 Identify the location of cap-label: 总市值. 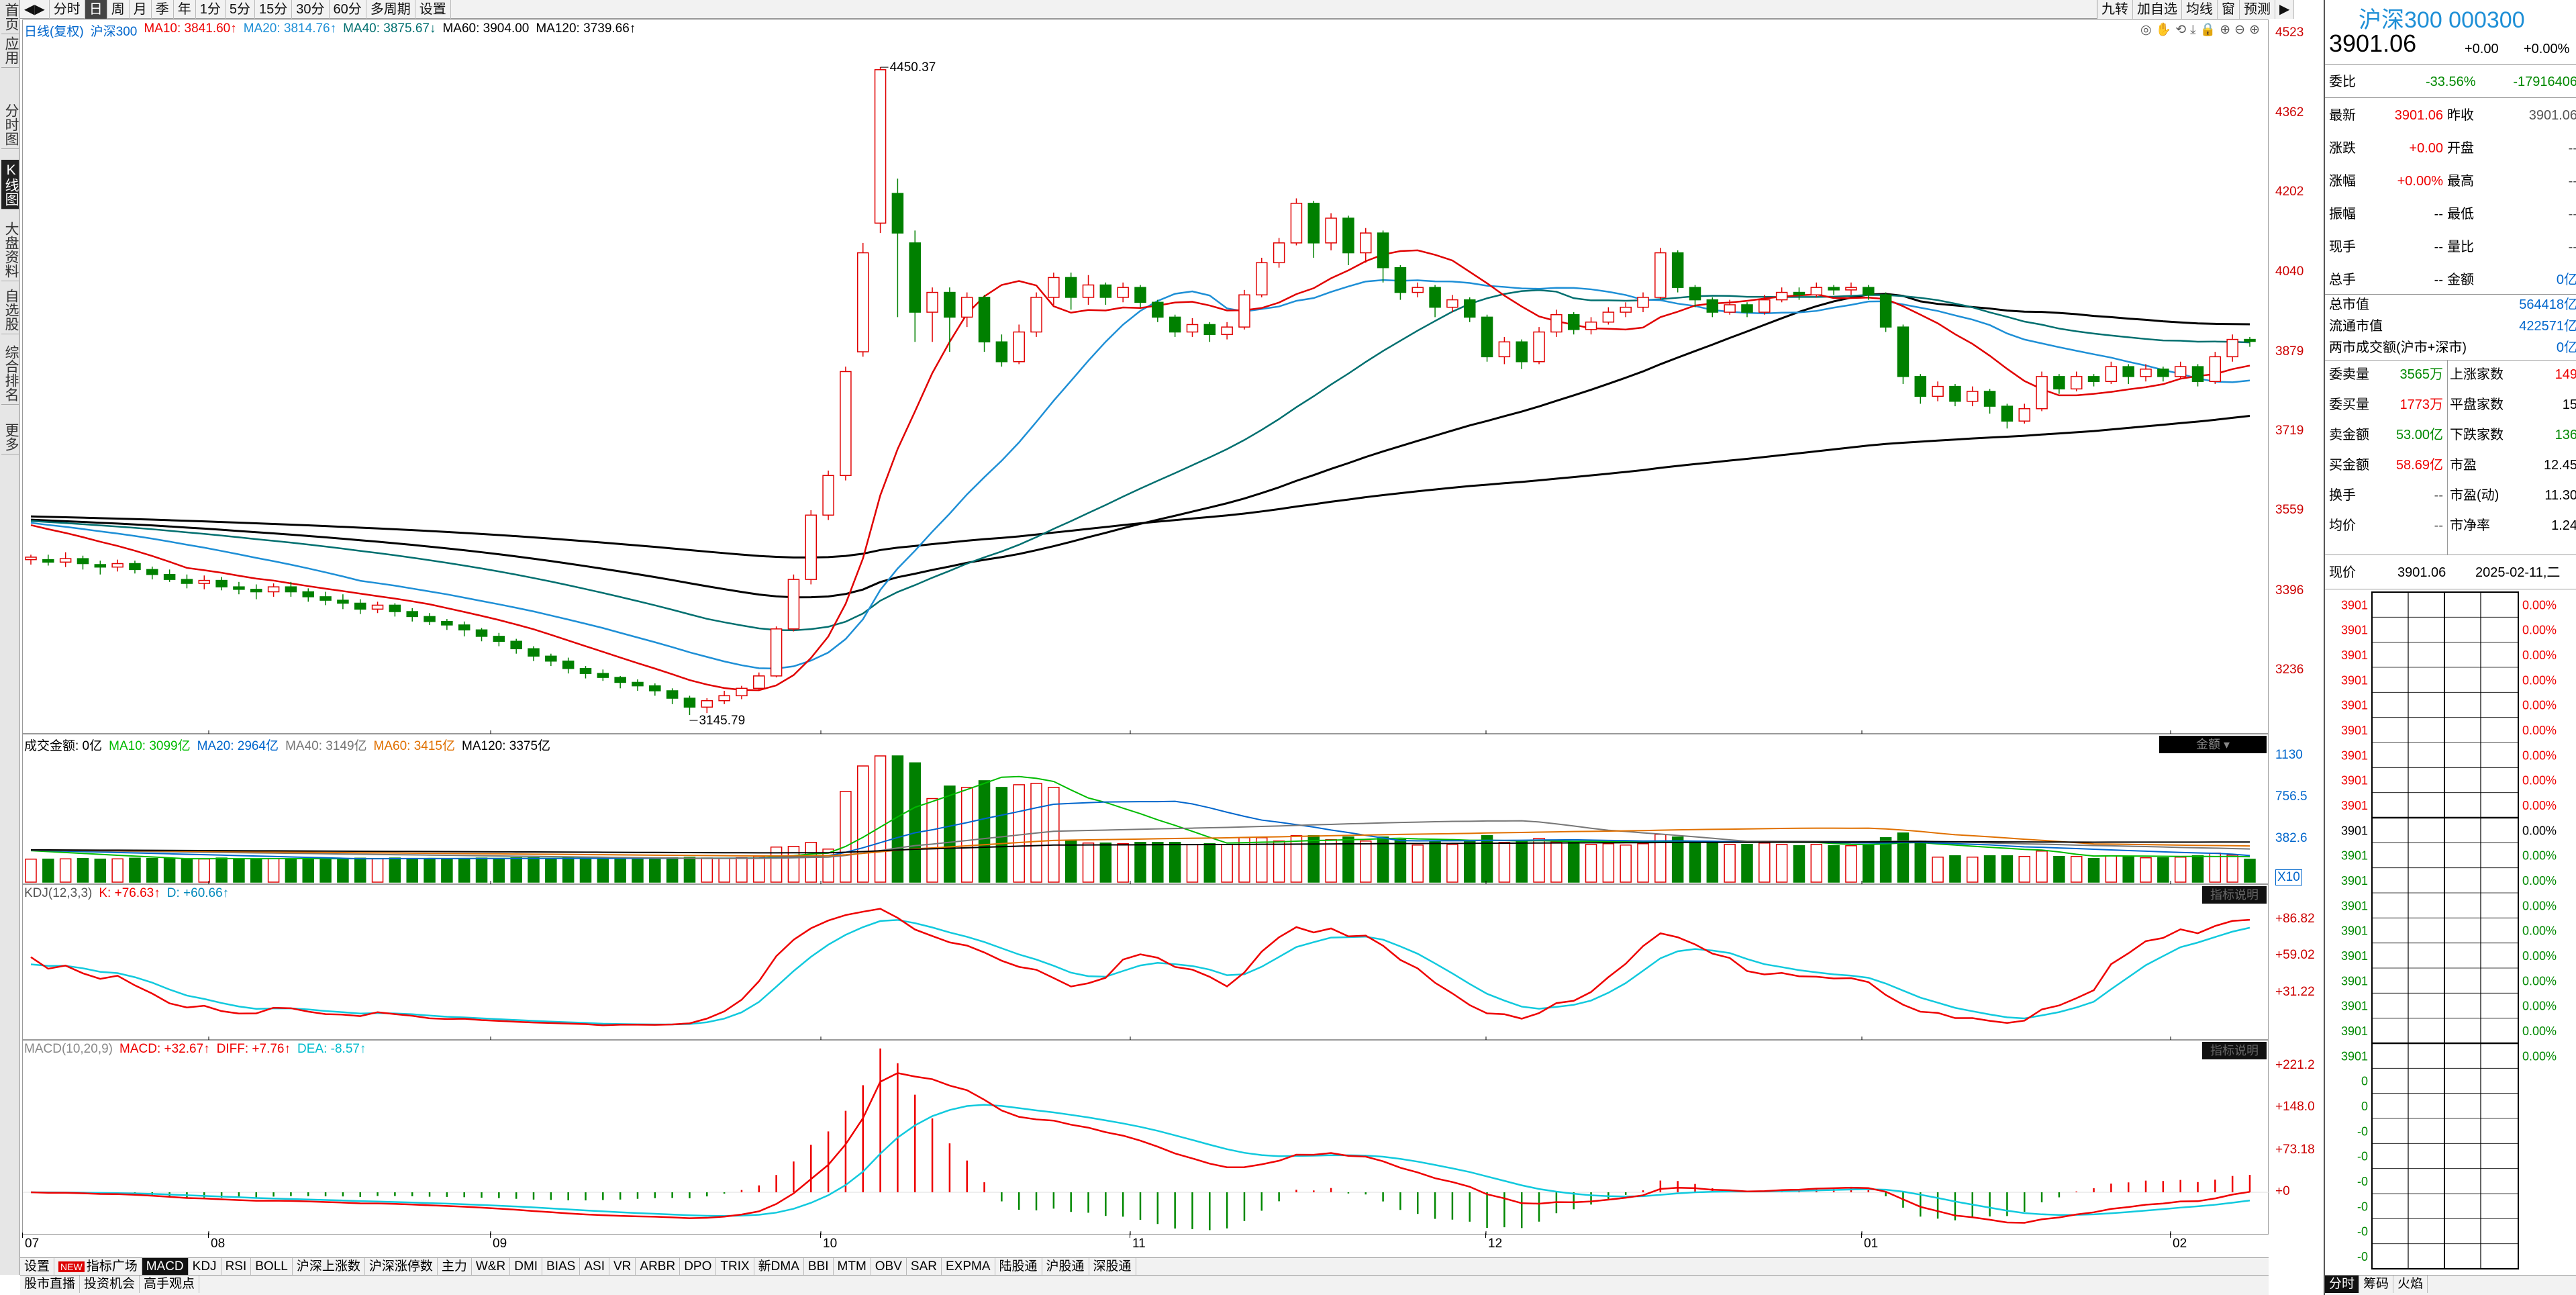
(2349, 305).